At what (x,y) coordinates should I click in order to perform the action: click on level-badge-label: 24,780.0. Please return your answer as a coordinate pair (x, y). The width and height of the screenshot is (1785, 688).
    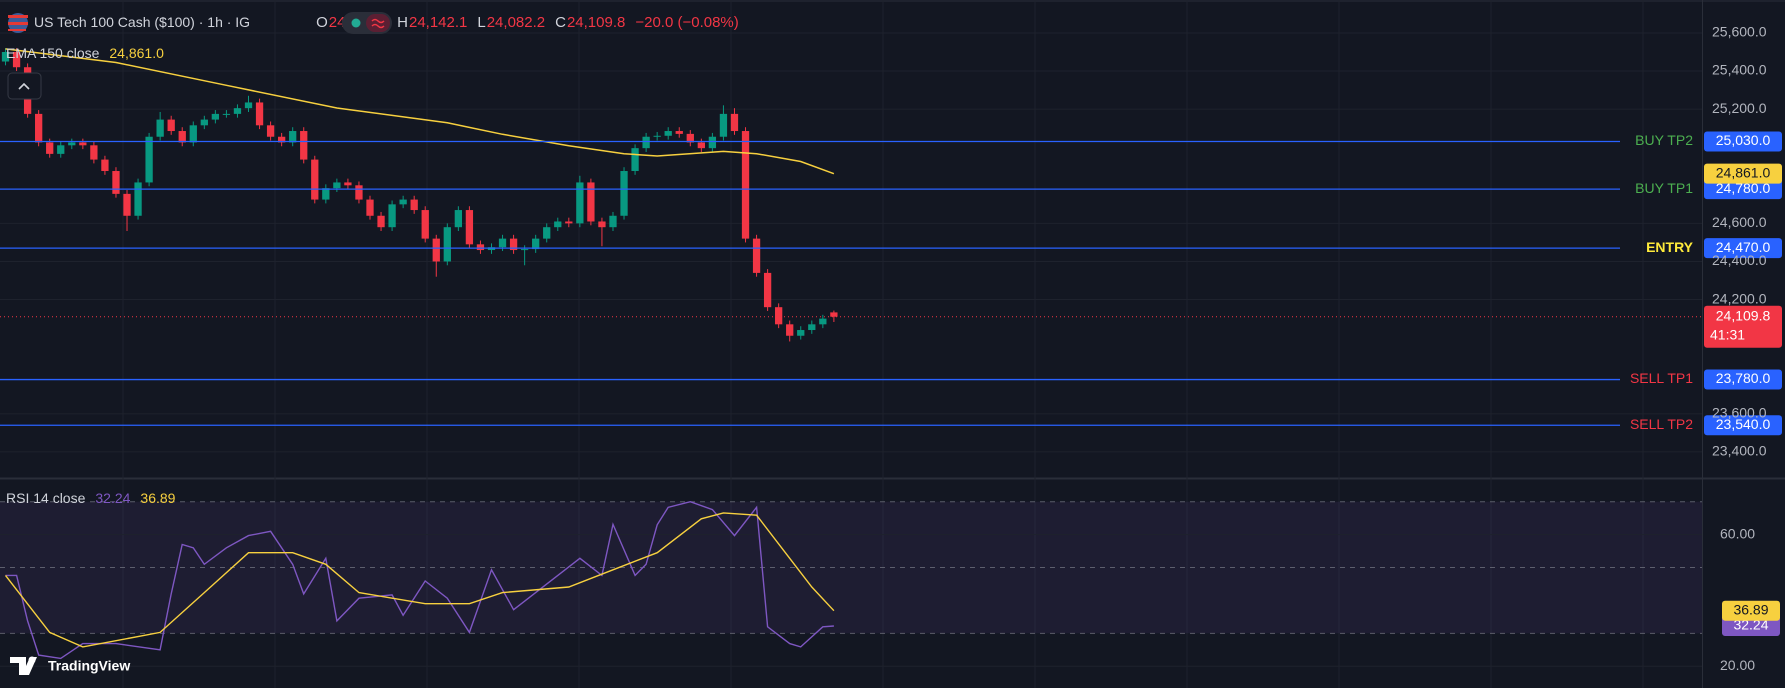
    Looking at the image, I should click on (1743, 188).